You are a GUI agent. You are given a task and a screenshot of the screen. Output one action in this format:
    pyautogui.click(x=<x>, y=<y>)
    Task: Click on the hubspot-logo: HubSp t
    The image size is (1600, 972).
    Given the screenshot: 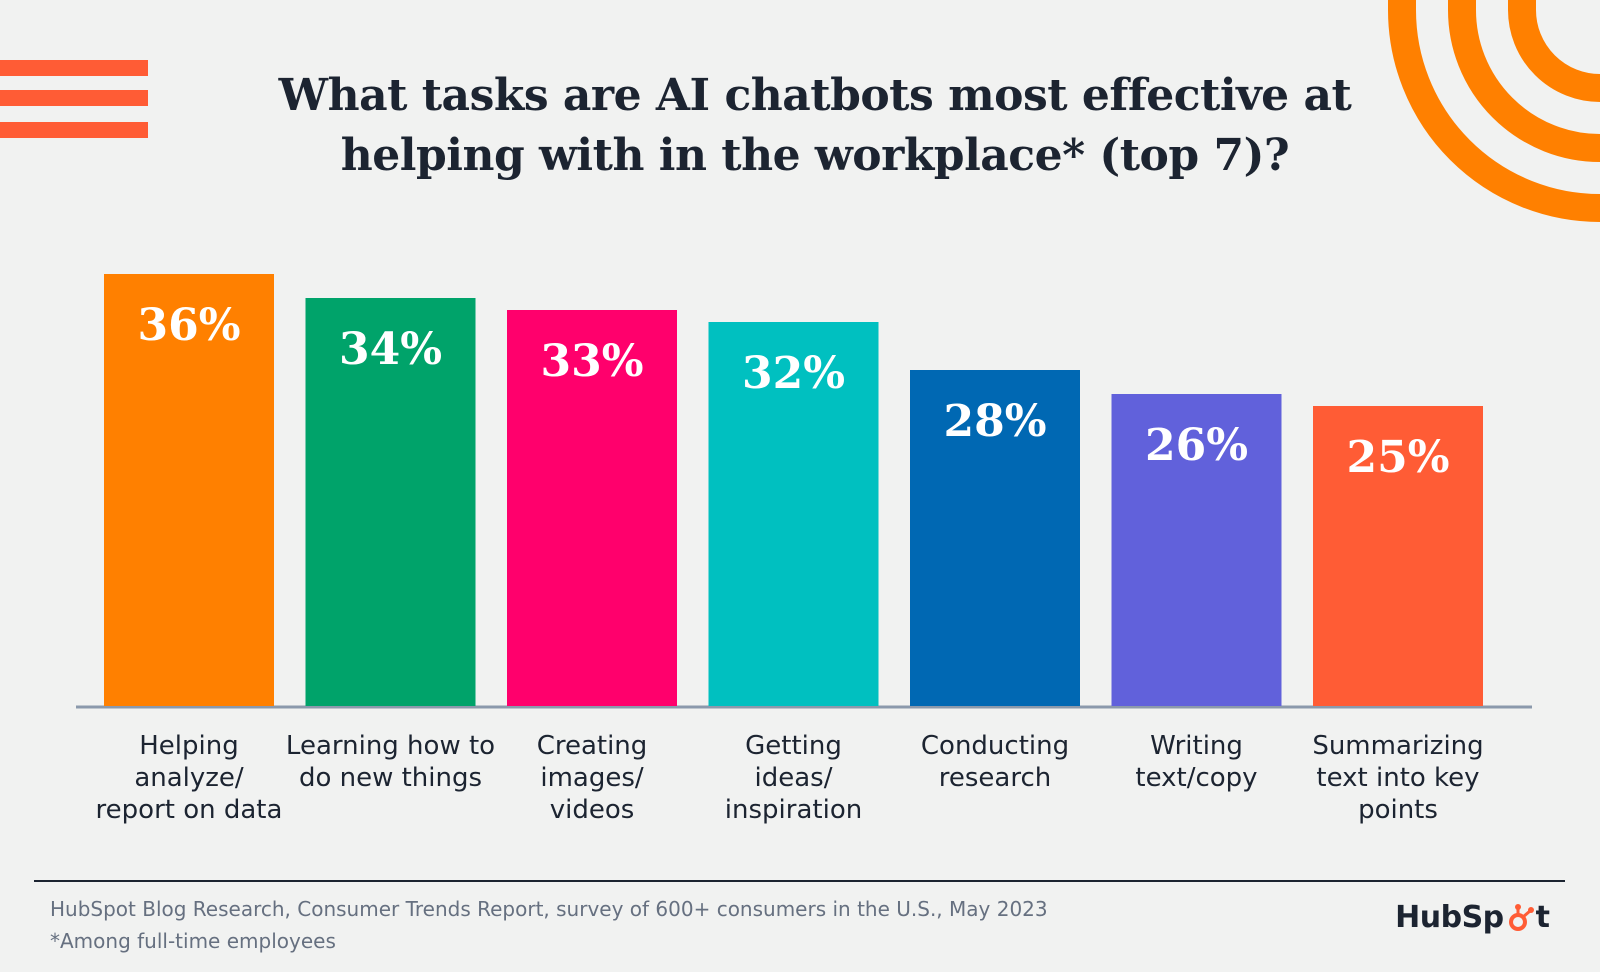 What is the action you would take?
    pyautogui.click(x=1472, y=917)
    